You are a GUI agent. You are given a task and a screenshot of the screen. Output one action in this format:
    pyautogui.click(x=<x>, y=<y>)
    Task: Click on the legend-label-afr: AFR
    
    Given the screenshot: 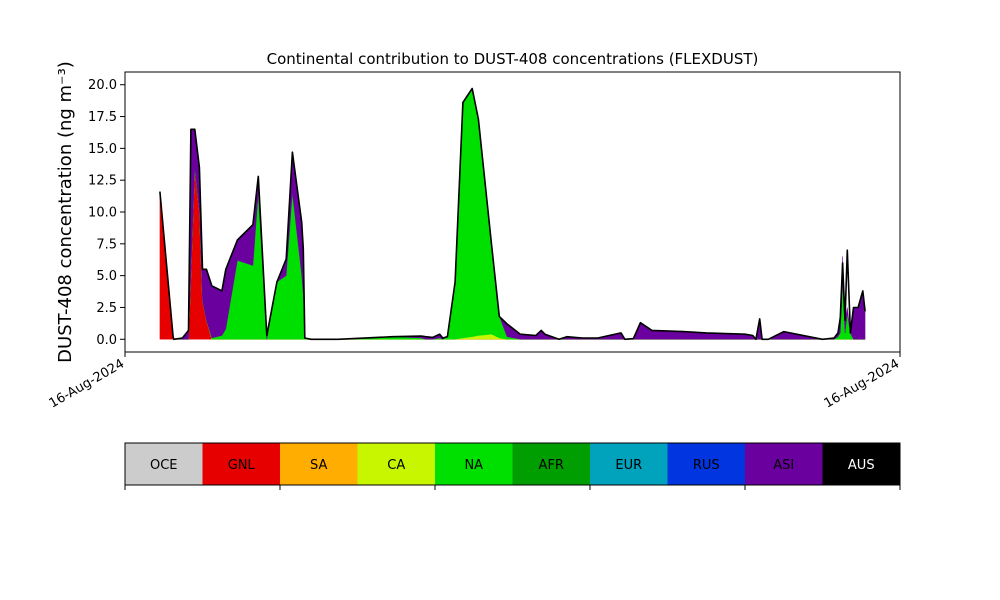 What is the action you would take?
    pyautogui.click(x=551, y=465)
    